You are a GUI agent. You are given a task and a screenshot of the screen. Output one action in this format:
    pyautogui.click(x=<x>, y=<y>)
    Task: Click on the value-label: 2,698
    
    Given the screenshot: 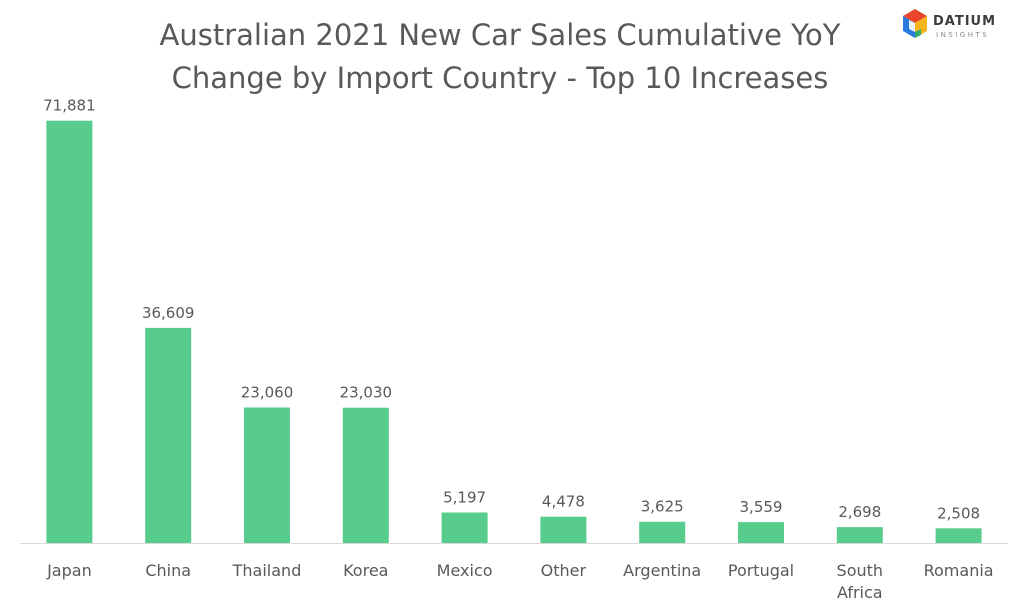 What is the action you would take?
    pyautogui.click(x=859, y=512)
    